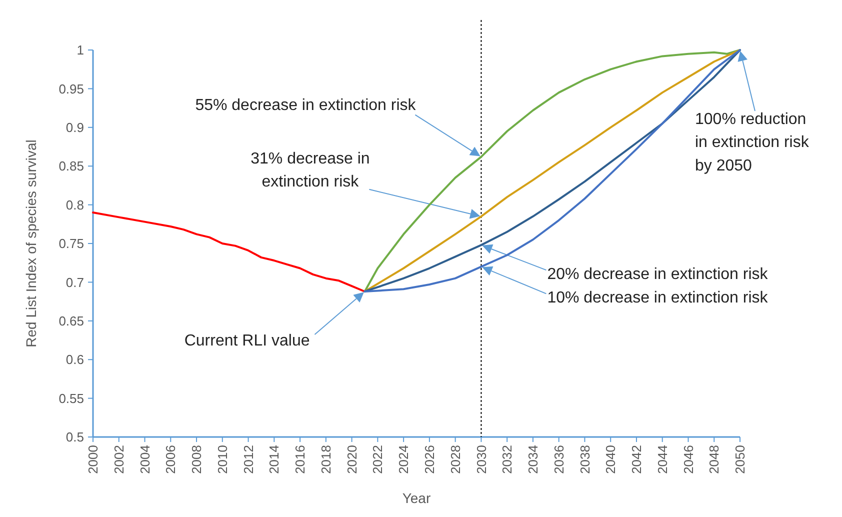 Image resolution: width=842 pixels, height=517 pixels. What do you see at coordinates (247, 341) in the screenshot?
I see `annotation: Current RLI value` at bounding box center [247, 341].